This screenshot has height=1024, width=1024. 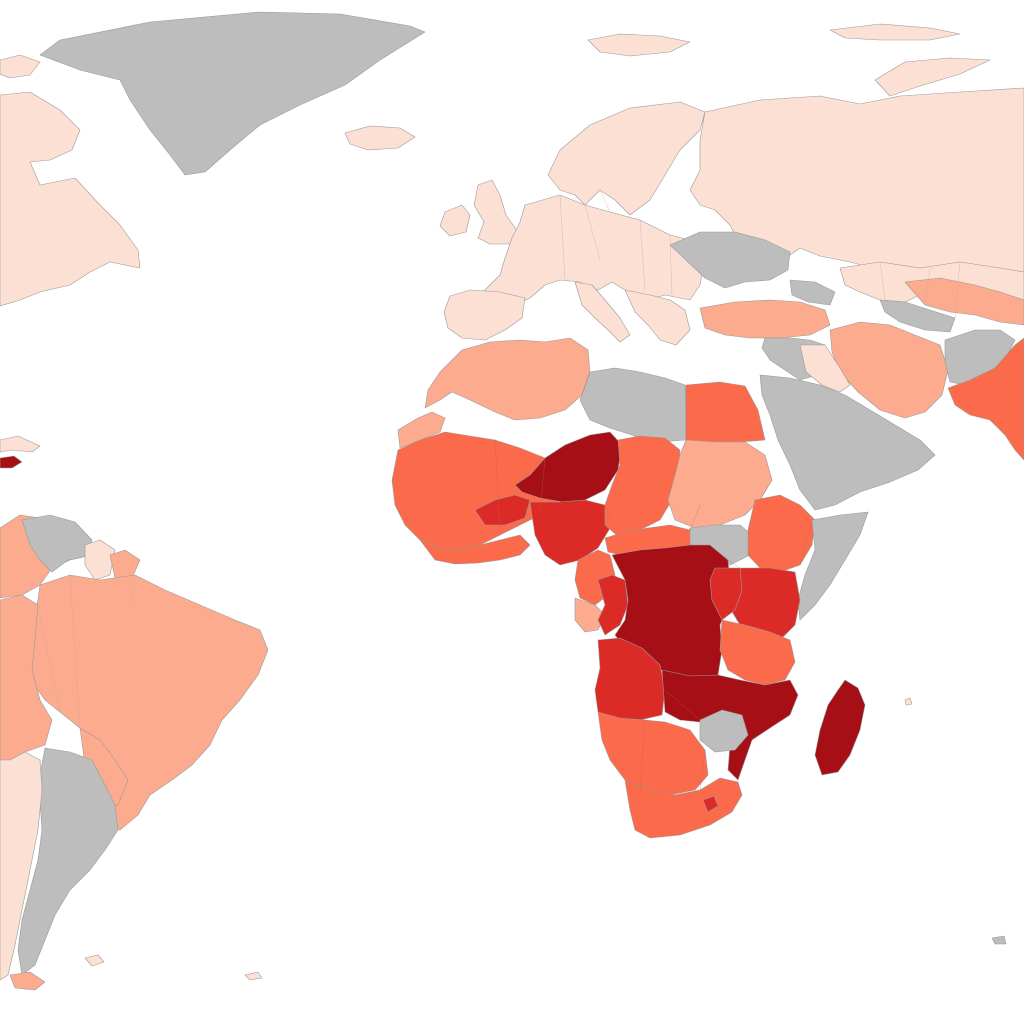 What do you see at coordinates (932, 77) in the screenshot?
I see `region-novaya-zemlya` at bounding box center [932, 77].